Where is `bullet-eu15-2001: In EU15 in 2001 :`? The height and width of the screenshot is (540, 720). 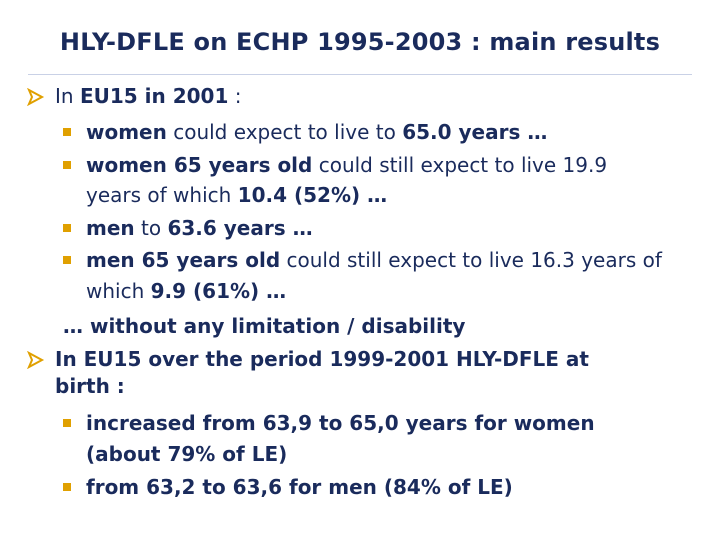 bullet-eu15-2001: In EU15 in 2001 : is located at coordinates (148, 96).